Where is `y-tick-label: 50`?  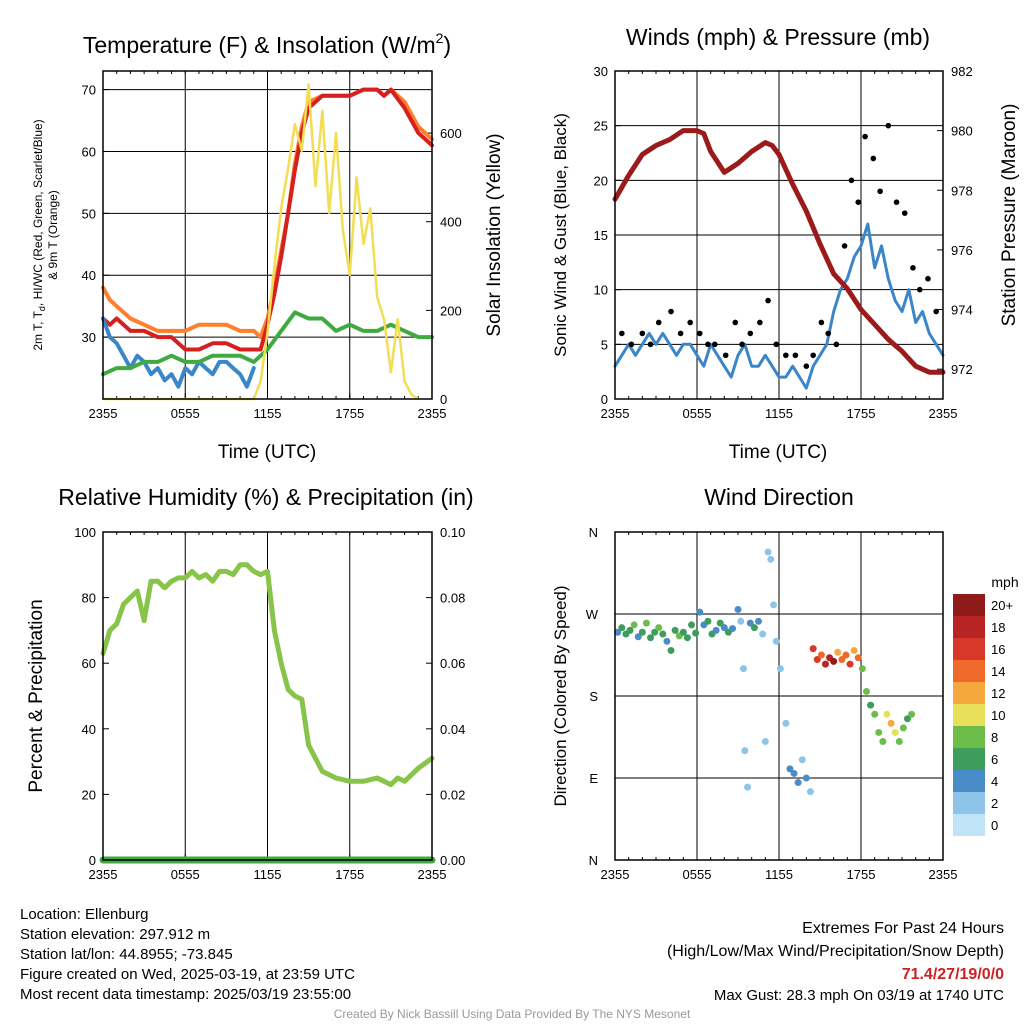 y-tick-label: 50 is located at coordinates (89, 213).